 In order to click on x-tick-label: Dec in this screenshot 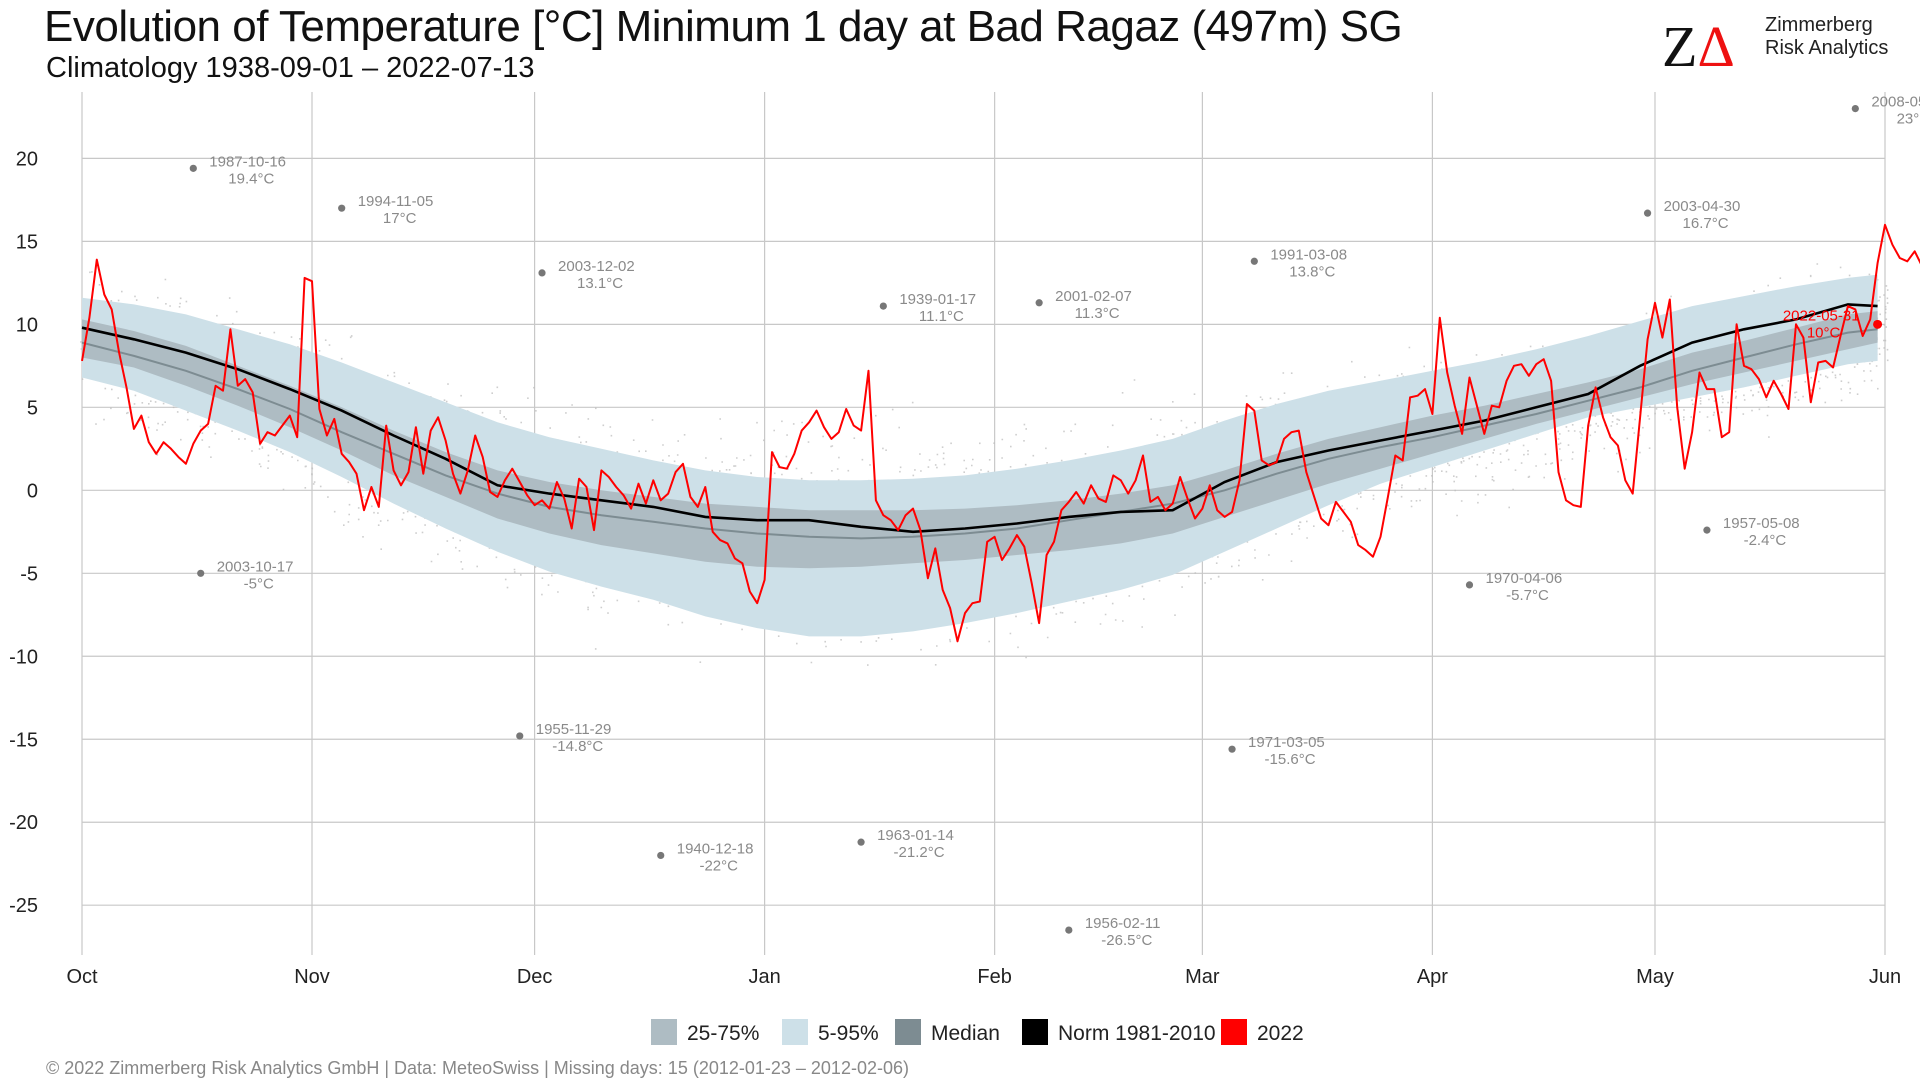, I will do `click(535, 977)`.